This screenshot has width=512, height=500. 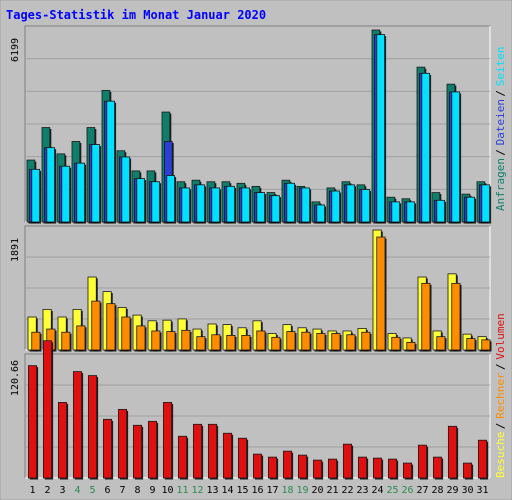 What do you see at coordinates (136, 15) in the screenshot?
I see `chart-title: Tages-Statistik im Monat Januar 2020` at bounding box center [136, 15].